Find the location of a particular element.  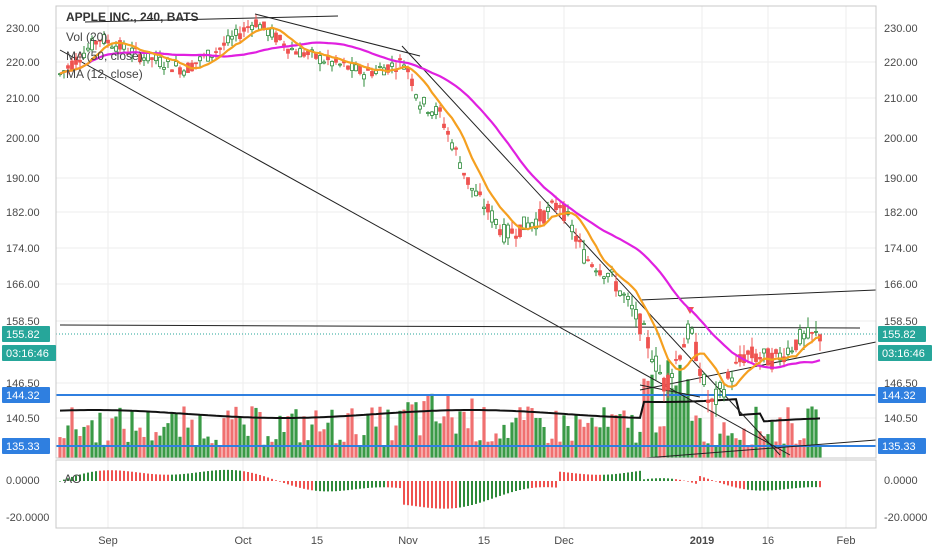

time-axis-label: Dec is located at coordinates (564, 541).